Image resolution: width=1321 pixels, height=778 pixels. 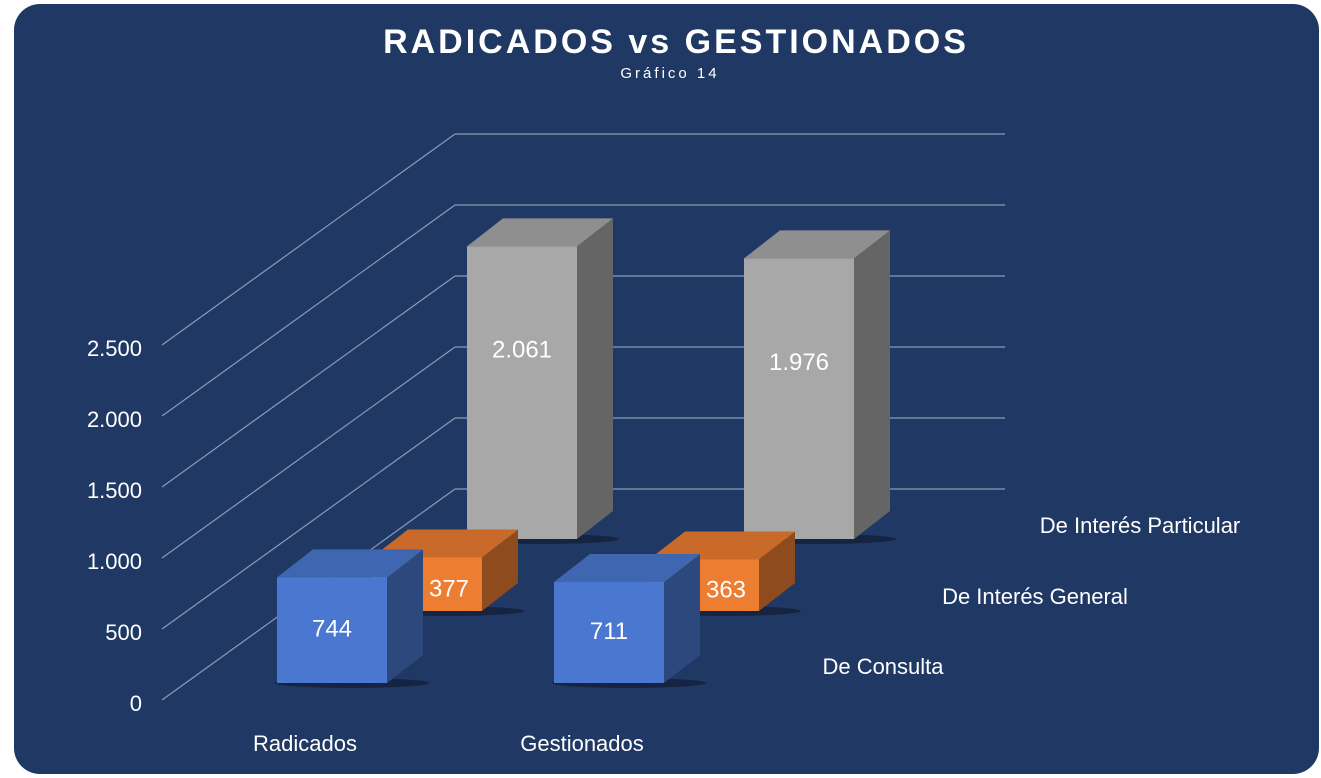 What do you see at coordinates (676, 42) in the screenshot?
I see `chart-title: RADICADOS vs GESTIONADOS` at bounding box center [676, 42].